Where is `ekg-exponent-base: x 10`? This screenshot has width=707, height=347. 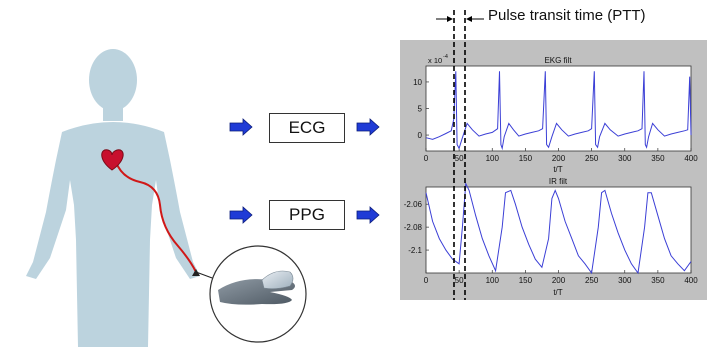 ekg-exponent-base: x 10 is located at coordinates (435, 60).